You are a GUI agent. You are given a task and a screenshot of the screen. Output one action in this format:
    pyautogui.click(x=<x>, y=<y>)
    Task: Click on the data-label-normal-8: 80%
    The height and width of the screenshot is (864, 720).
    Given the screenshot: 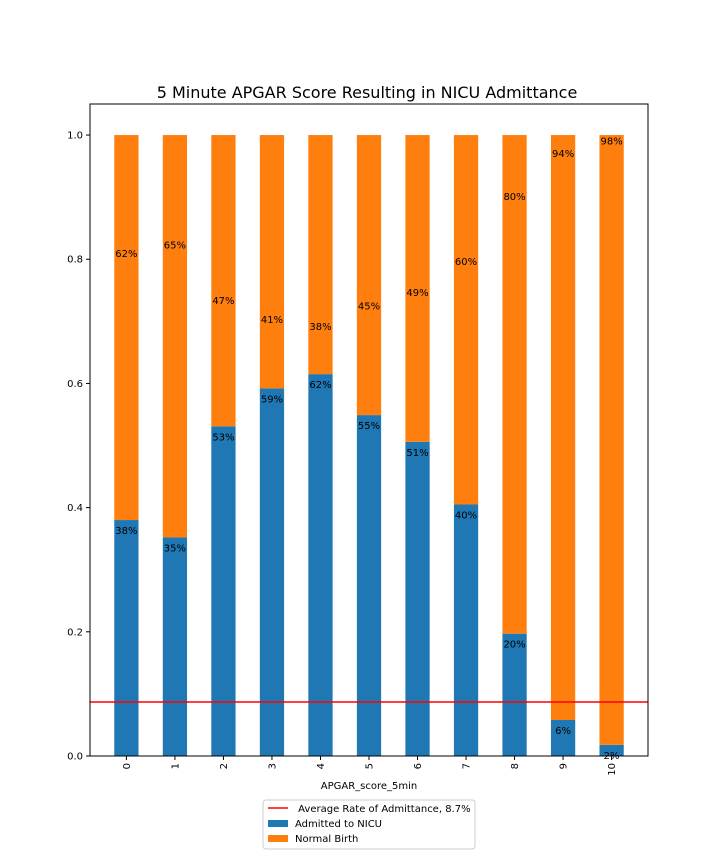 What is the action you would take?
    pyautogui.click(x=514, y=197)
    